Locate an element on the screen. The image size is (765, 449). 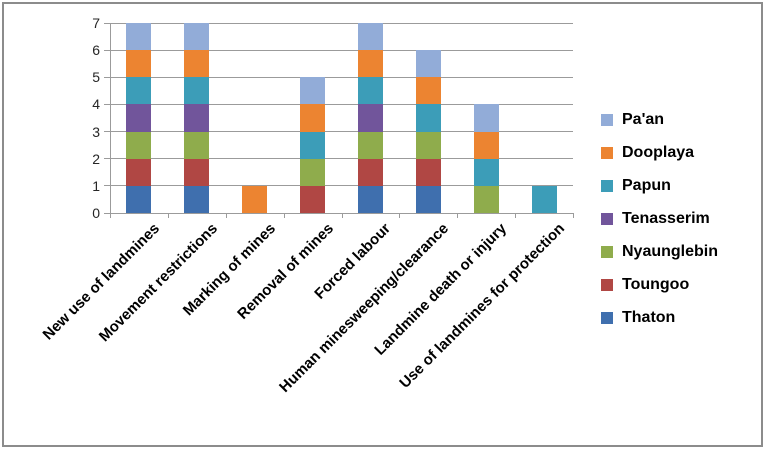
legend-item: Dooplaya is located at coordinates (659, 152).